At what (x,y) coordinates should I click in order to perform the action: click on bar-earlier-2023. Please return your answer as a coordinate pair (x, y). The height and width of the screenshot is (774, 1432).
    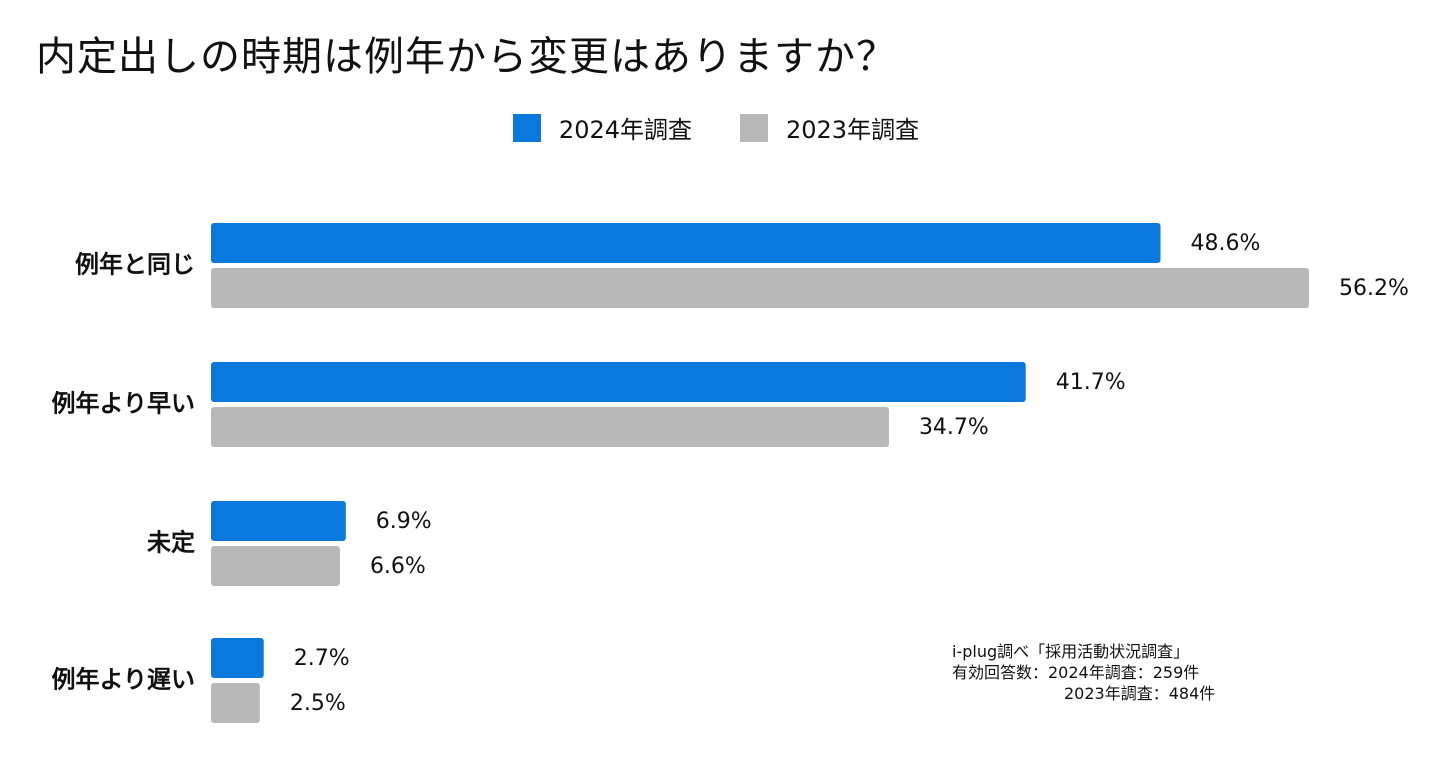
    Looking at the image, I should click on (550, 427).